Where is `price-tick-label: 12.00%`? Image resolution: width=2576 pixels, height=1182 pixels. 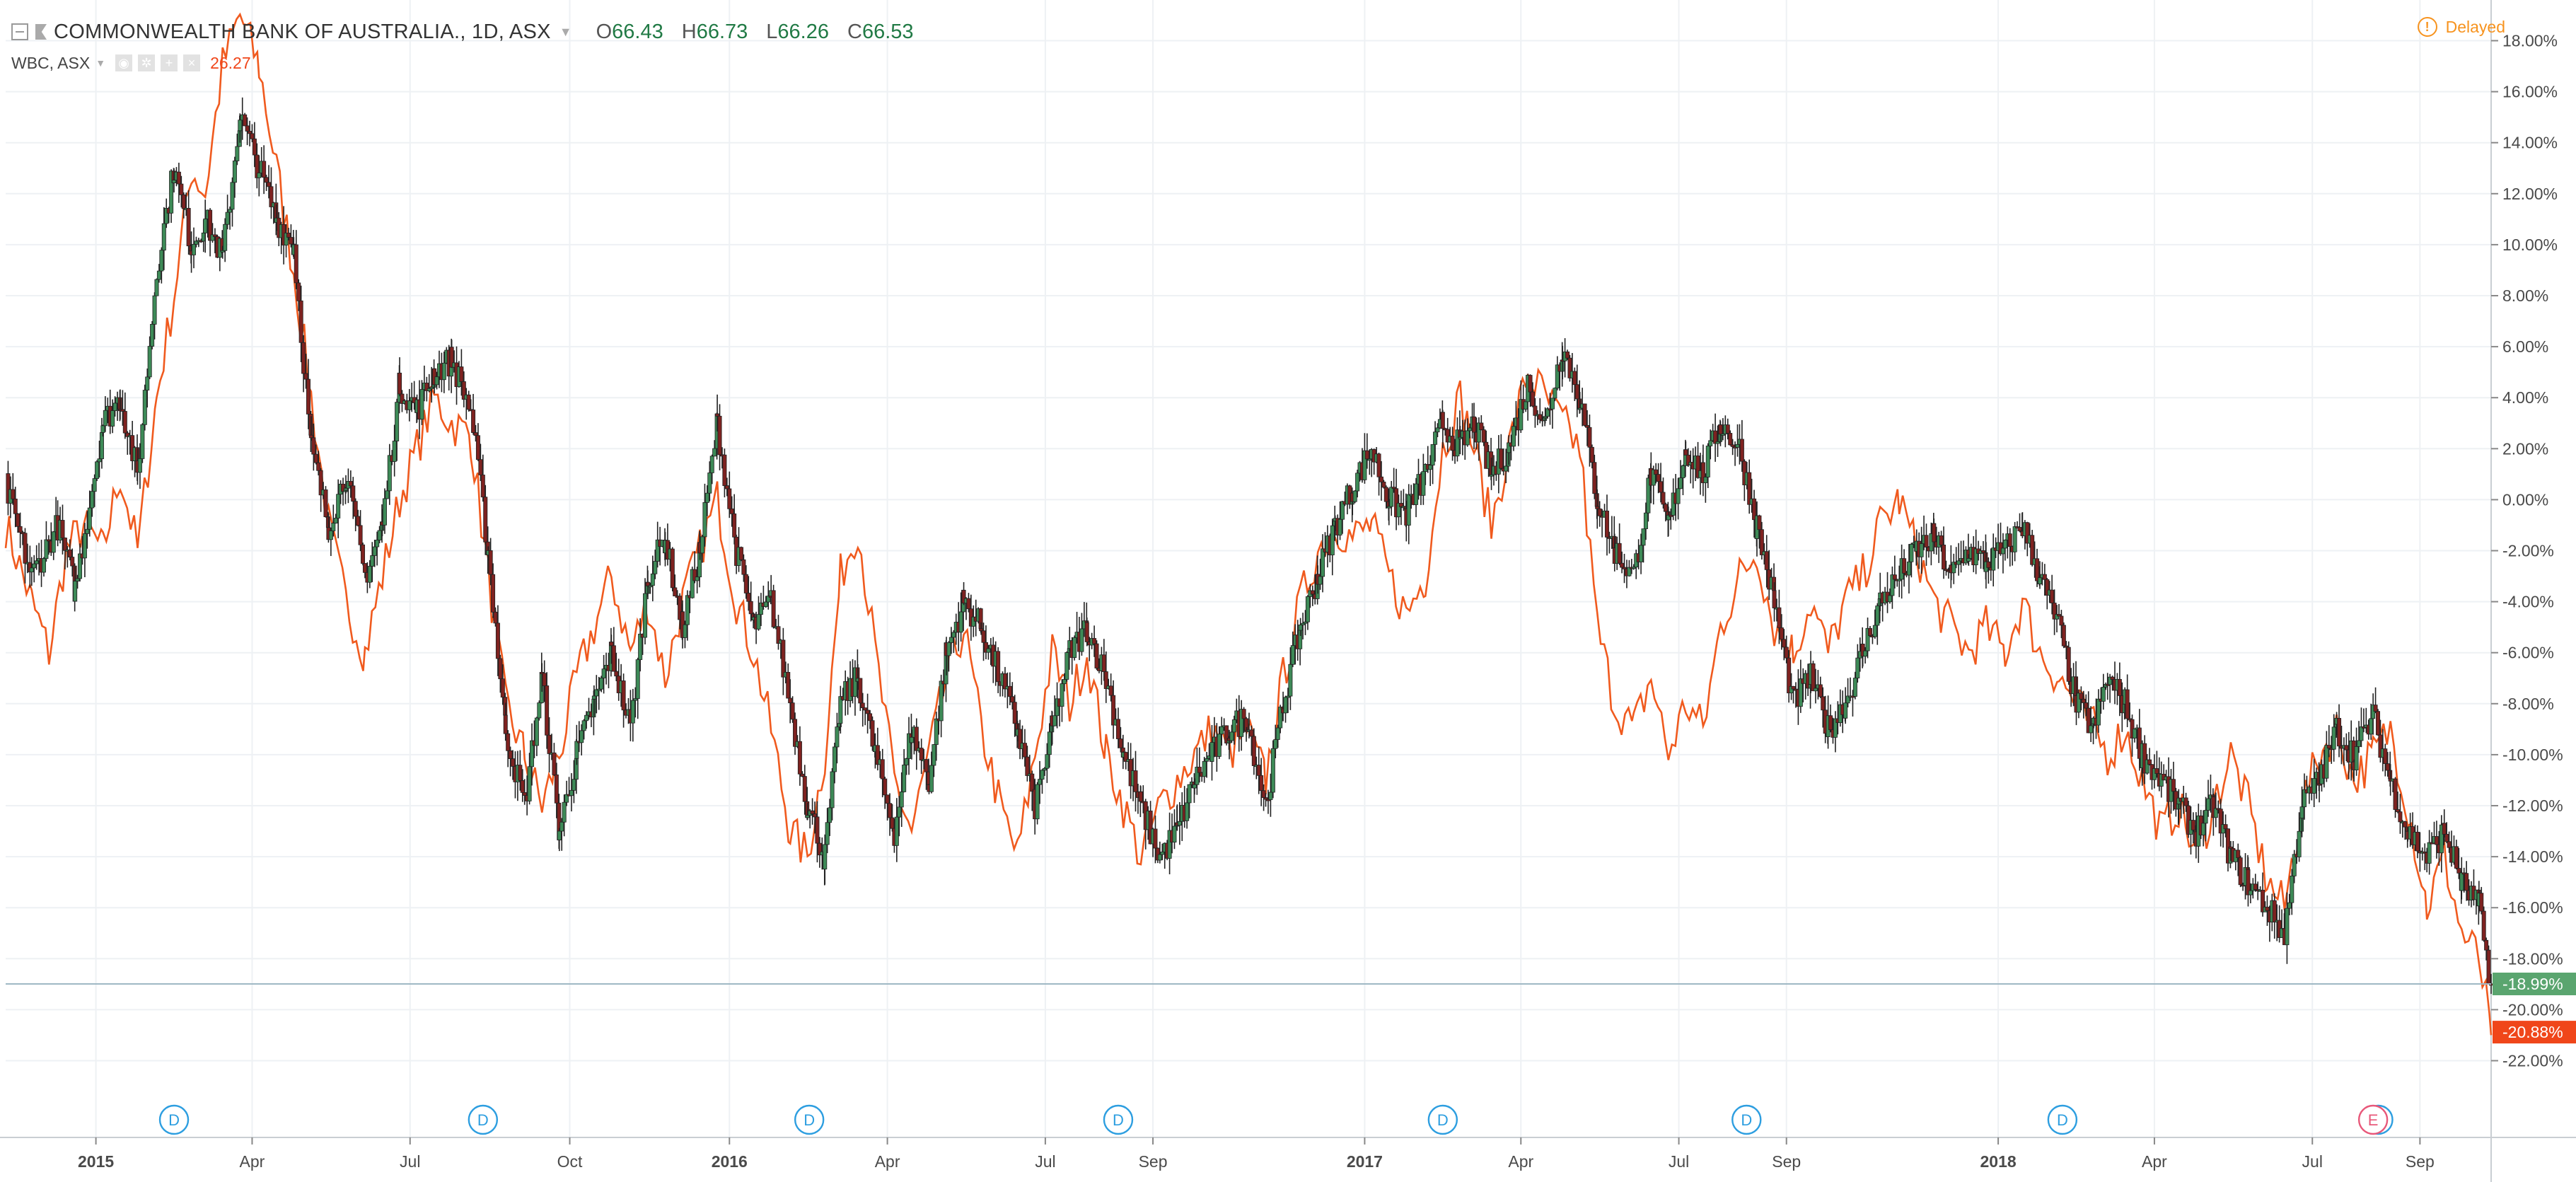
price-tick-label: 12.00% is located at coordinates (2530, 194).